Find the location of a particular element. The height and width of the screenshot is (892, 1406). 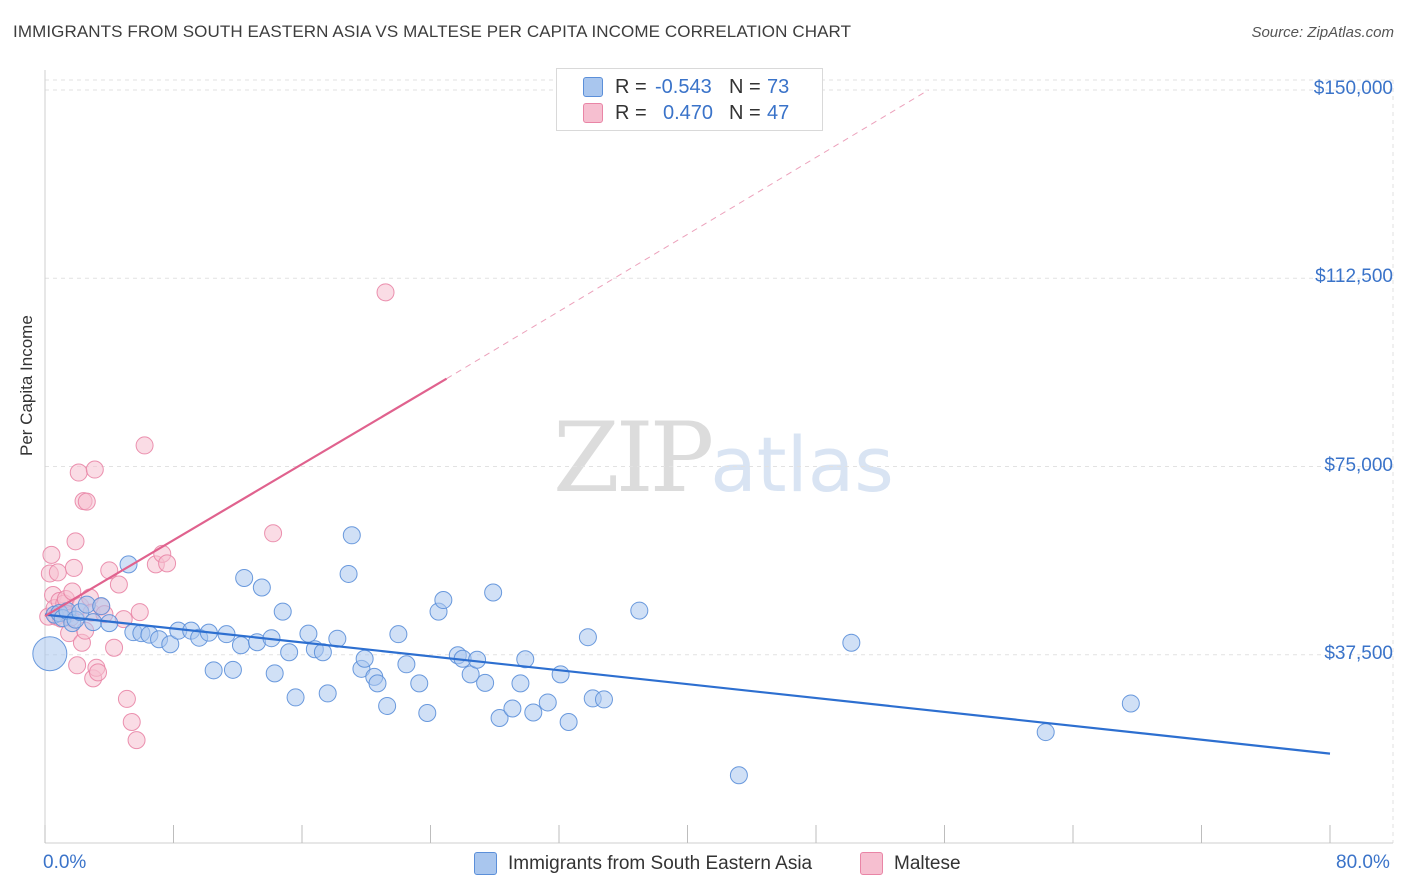

maltese-trend-line is located at coordinates (246, 497).